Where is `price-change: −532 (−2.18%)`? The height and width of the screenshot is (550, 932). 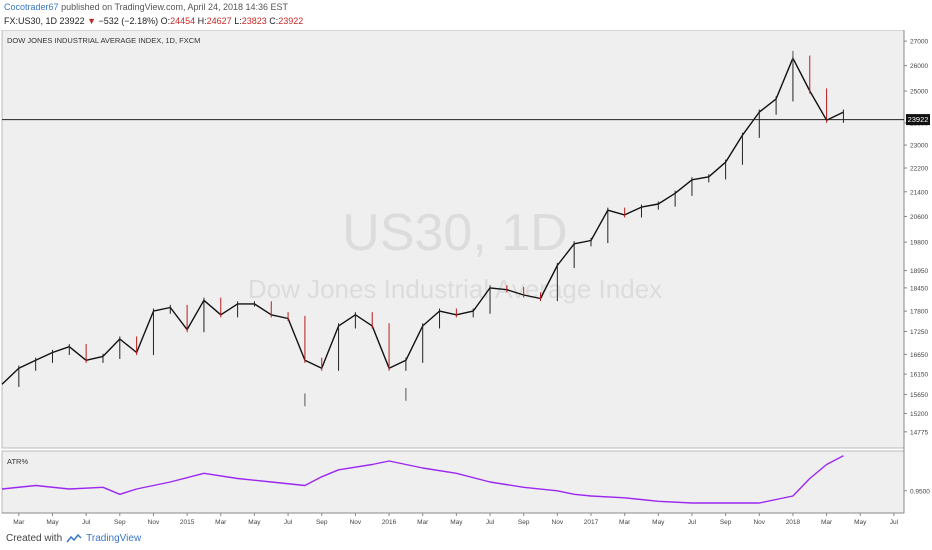
price-change: −532 (−2.18%) is located at coordinates (128, 21).